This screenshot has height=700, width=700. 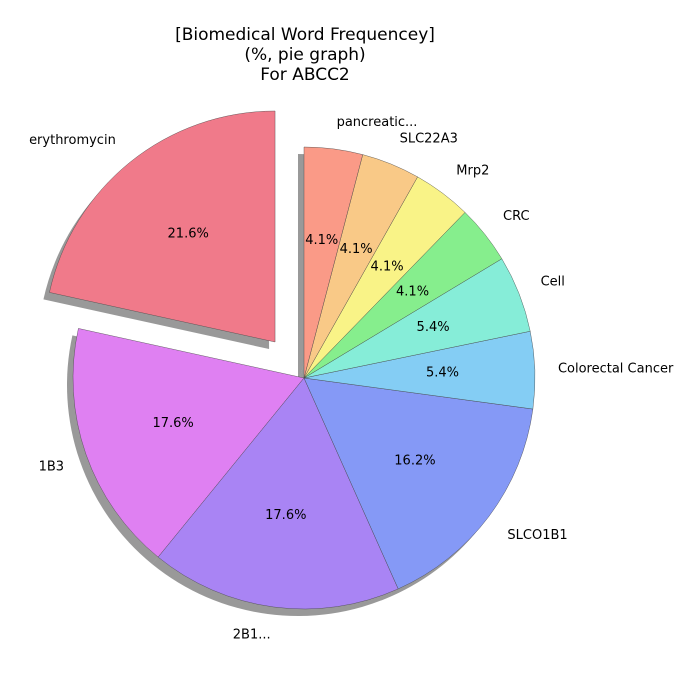 I want to click on percent-label-colorectal-cancer: 5.4%, so click(x=442, y=373).